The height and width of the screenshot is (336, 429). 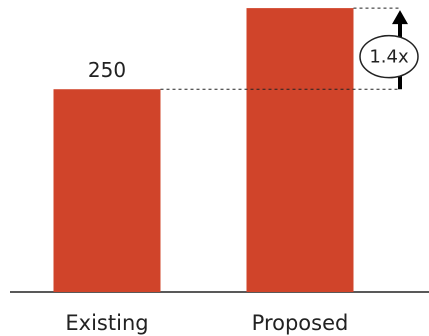 I want to click on arrow-head, so click(x=400, y=17).